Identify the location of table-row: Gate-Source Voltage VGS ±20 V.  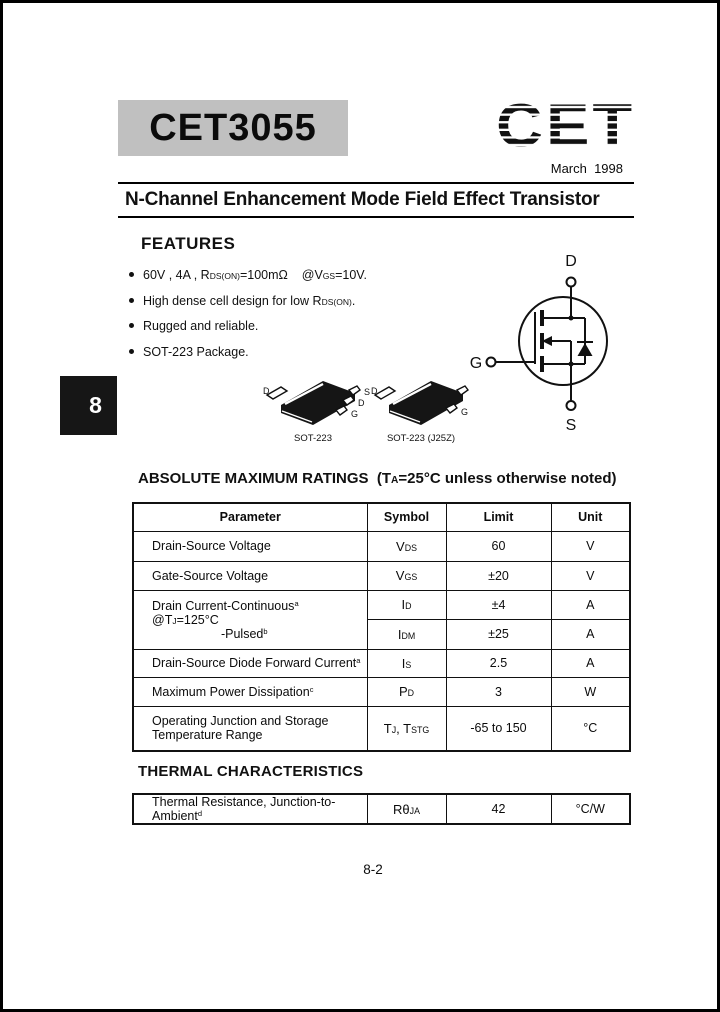
(381, 575).